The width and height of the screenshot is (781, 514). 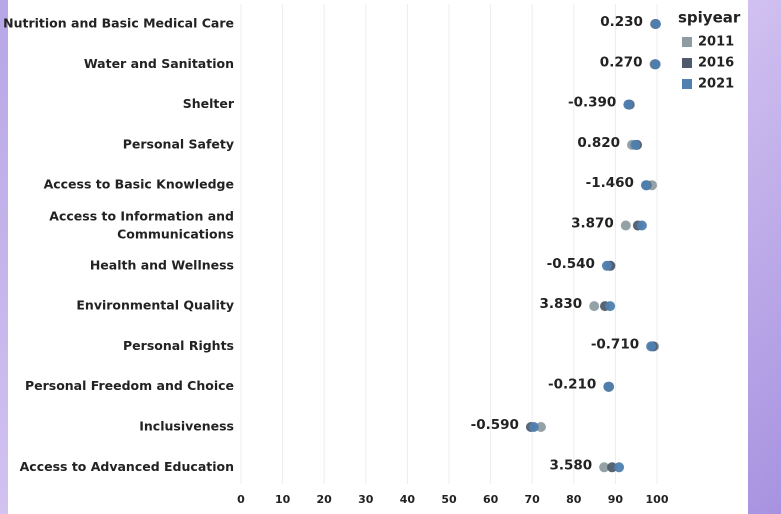 I want to click on x-tick-label: 30, so click(x=366, y=499).